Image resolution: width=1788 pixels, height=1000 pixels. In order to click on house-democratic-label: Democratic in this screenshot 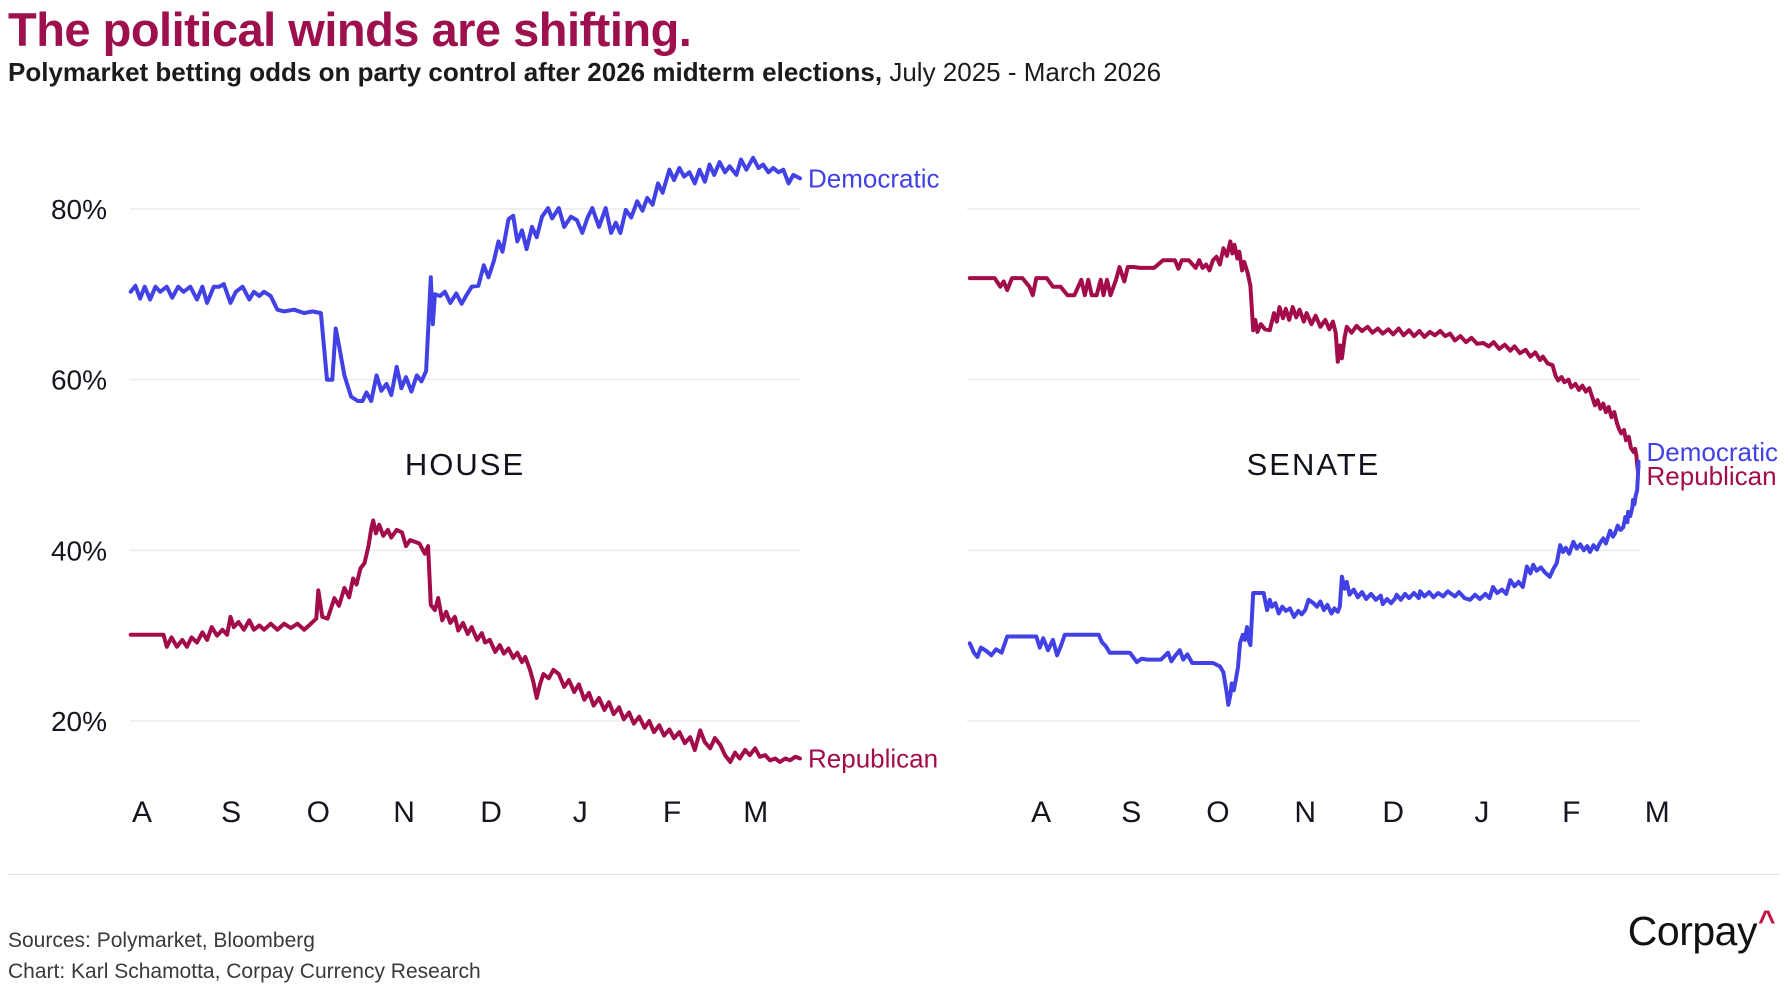, I will do `click(873, 178)`.